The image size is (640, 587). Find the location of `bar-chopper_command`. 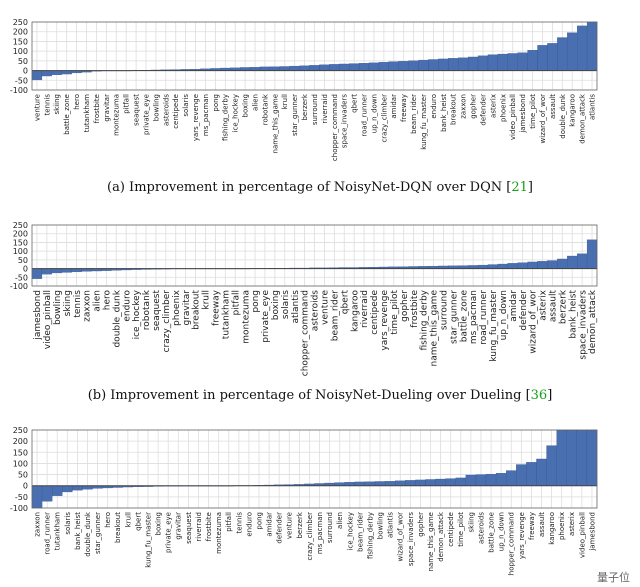

bar-chopper_command is located at coordinates (511, 478).